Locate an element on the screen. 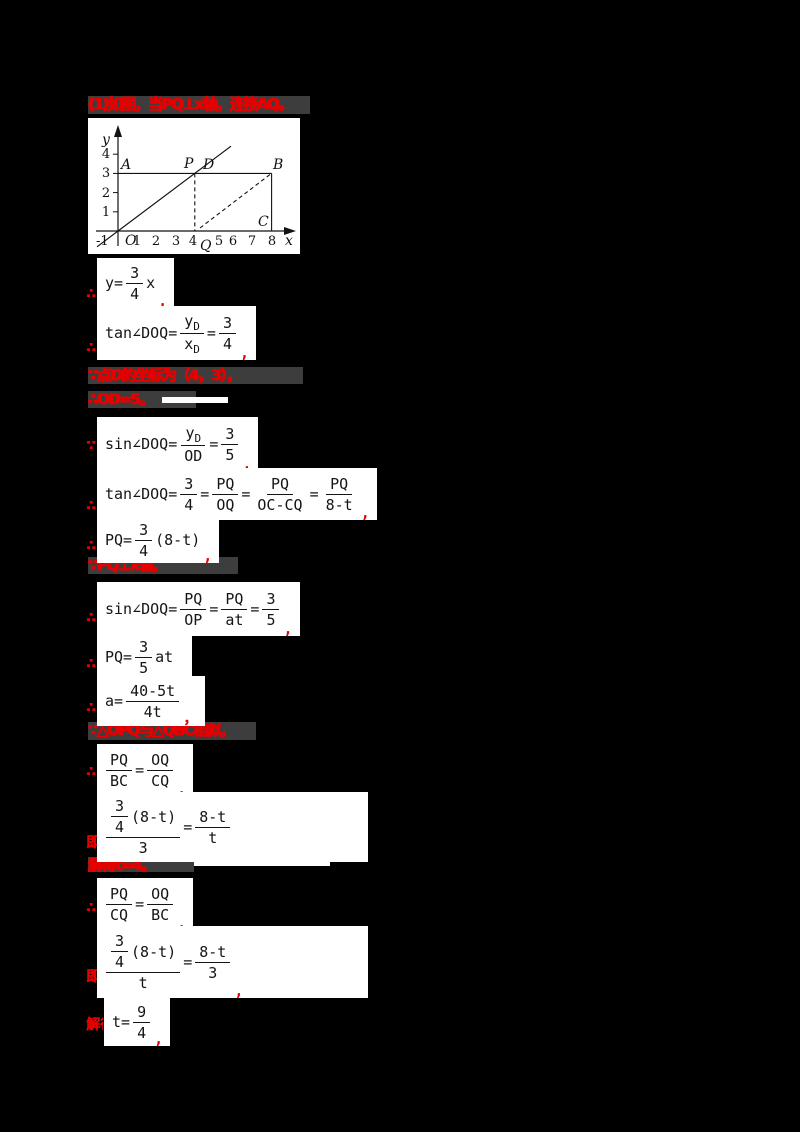  math-text: y= is located at coordinates (114, 283).